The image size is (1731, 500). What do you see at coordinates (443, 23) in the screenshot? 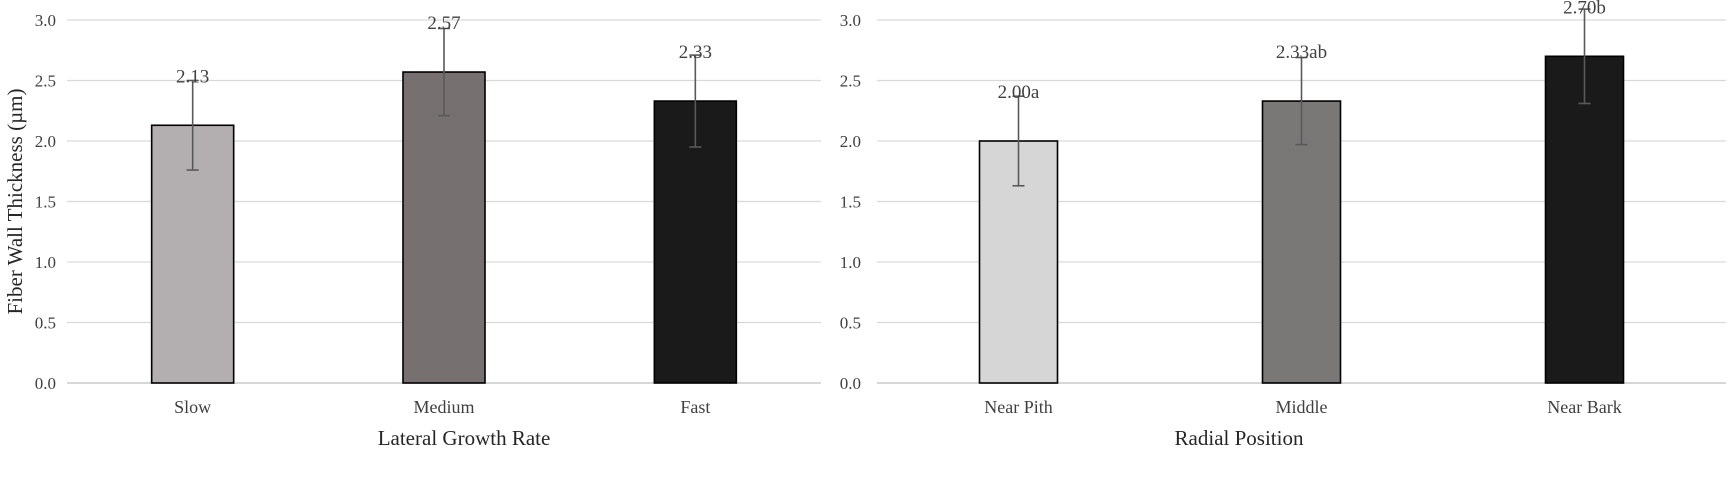
I see `data-label-0-1: 2.57` at bounding box center [443, 23].